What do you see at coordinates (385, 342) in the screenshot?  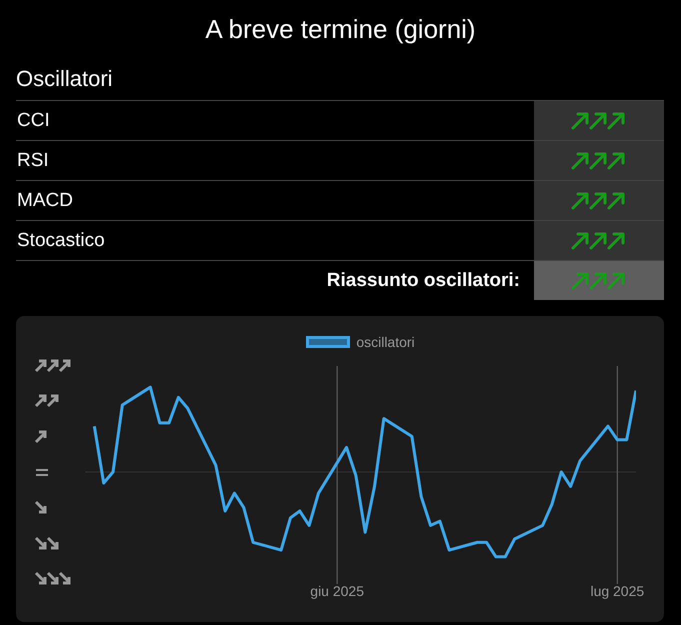 I see `legend-label: oscillatori` at bounding box center [385, 342].